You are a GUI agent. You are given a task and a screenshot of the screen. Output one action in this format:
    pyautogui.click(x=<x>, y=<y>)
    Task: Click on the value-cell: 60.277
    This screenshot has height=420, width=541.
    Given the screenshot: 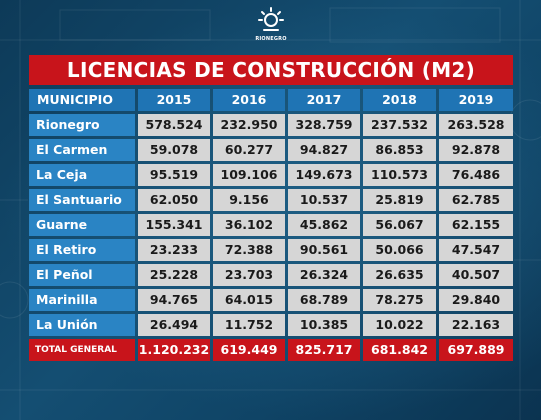 What is the action you would take?
    pyautogui.click(x=249, y=150)
    